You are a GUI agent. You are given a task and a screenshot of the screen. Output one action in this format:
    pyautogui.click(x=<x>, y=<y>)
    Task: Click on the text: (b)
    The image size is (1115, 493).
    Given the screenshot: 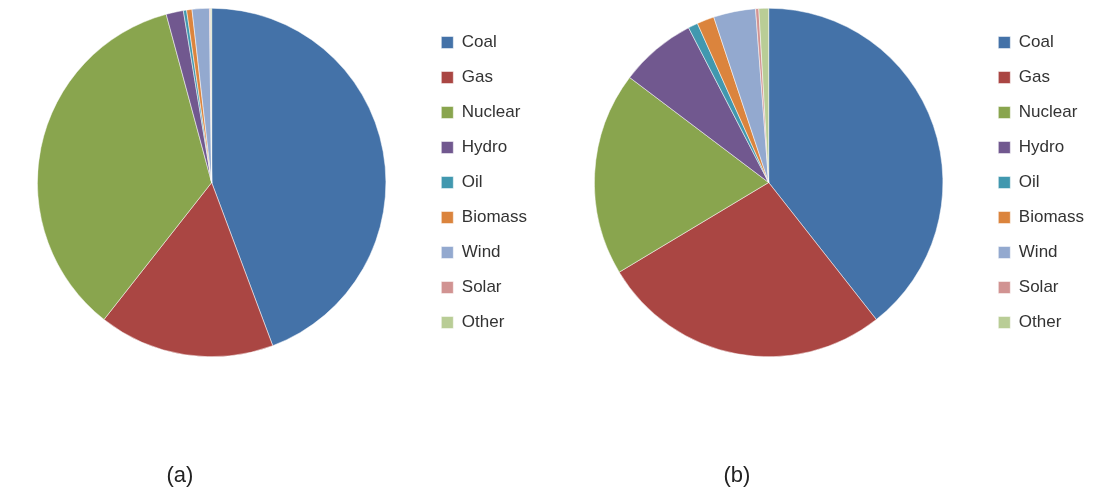 What is the action you would take?
    pyautogui.click(x=737, y=475)
    